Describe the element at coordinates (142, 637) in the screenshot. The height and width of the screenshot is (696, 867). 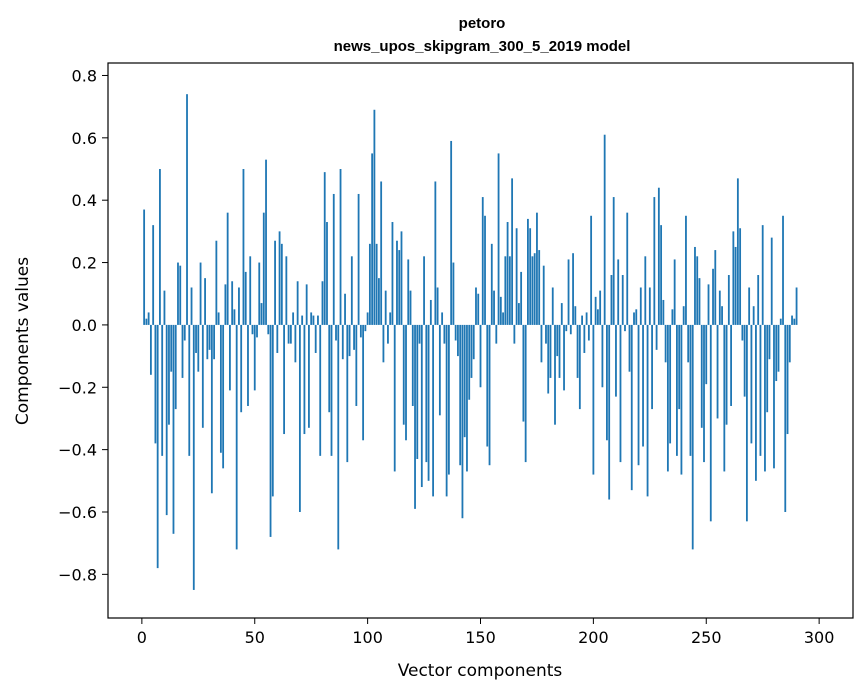
I see `x-tick-label: 0` at that location.